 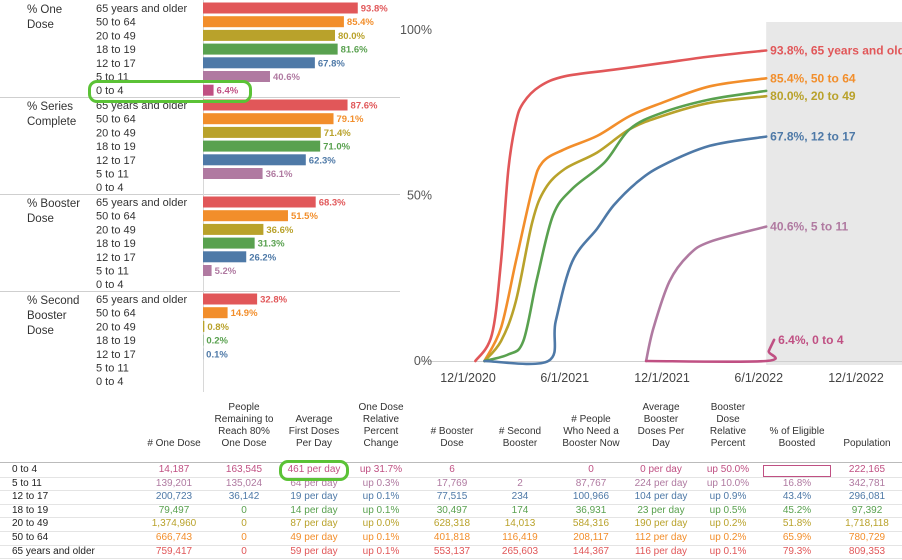 I want to click on table-cell: 200,723, so click(x=174, y=497).